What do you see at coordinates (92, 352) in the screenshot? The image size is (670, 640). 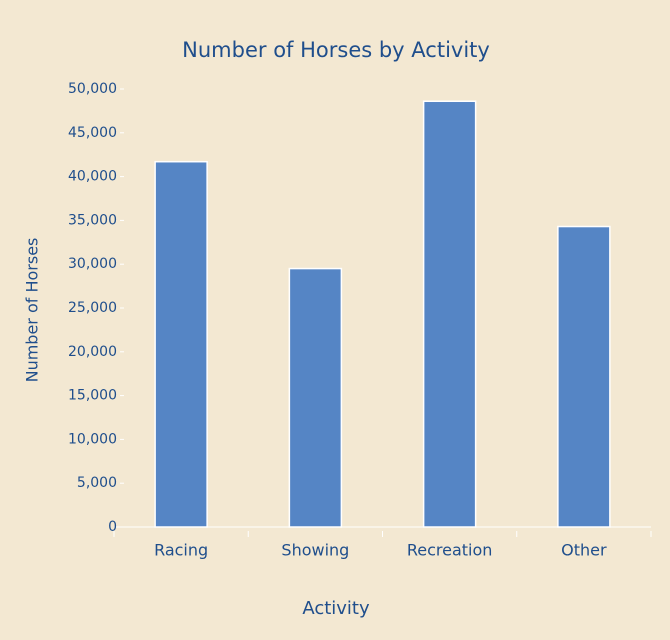 I see `y-tick-label: 20,000` at bounding box center [92, 352].